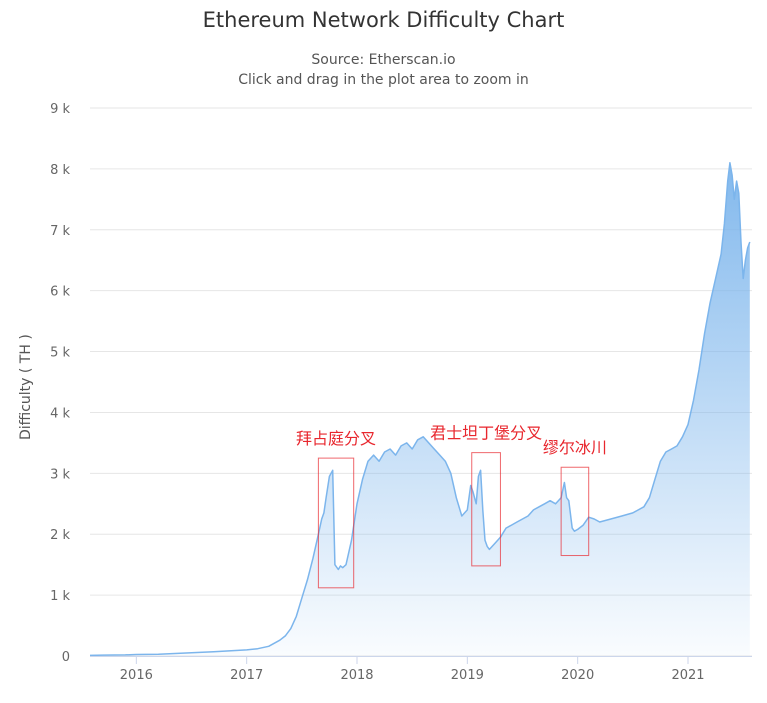 The image size is (767, 703). Describe the element at coordinates (383, 60) in the screenshot. I see `chart-subtitle-source: Source: Etherscan.io` at that location.